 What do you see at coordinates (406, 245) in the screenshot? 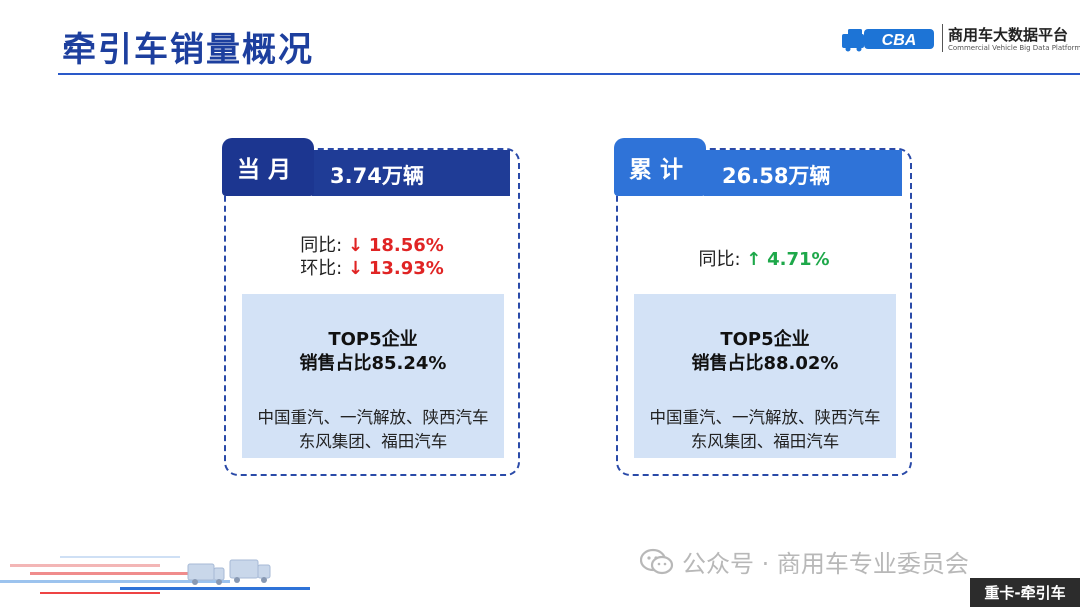
I see `yoy-value: 18.56%` at bounding box center [406, 245].